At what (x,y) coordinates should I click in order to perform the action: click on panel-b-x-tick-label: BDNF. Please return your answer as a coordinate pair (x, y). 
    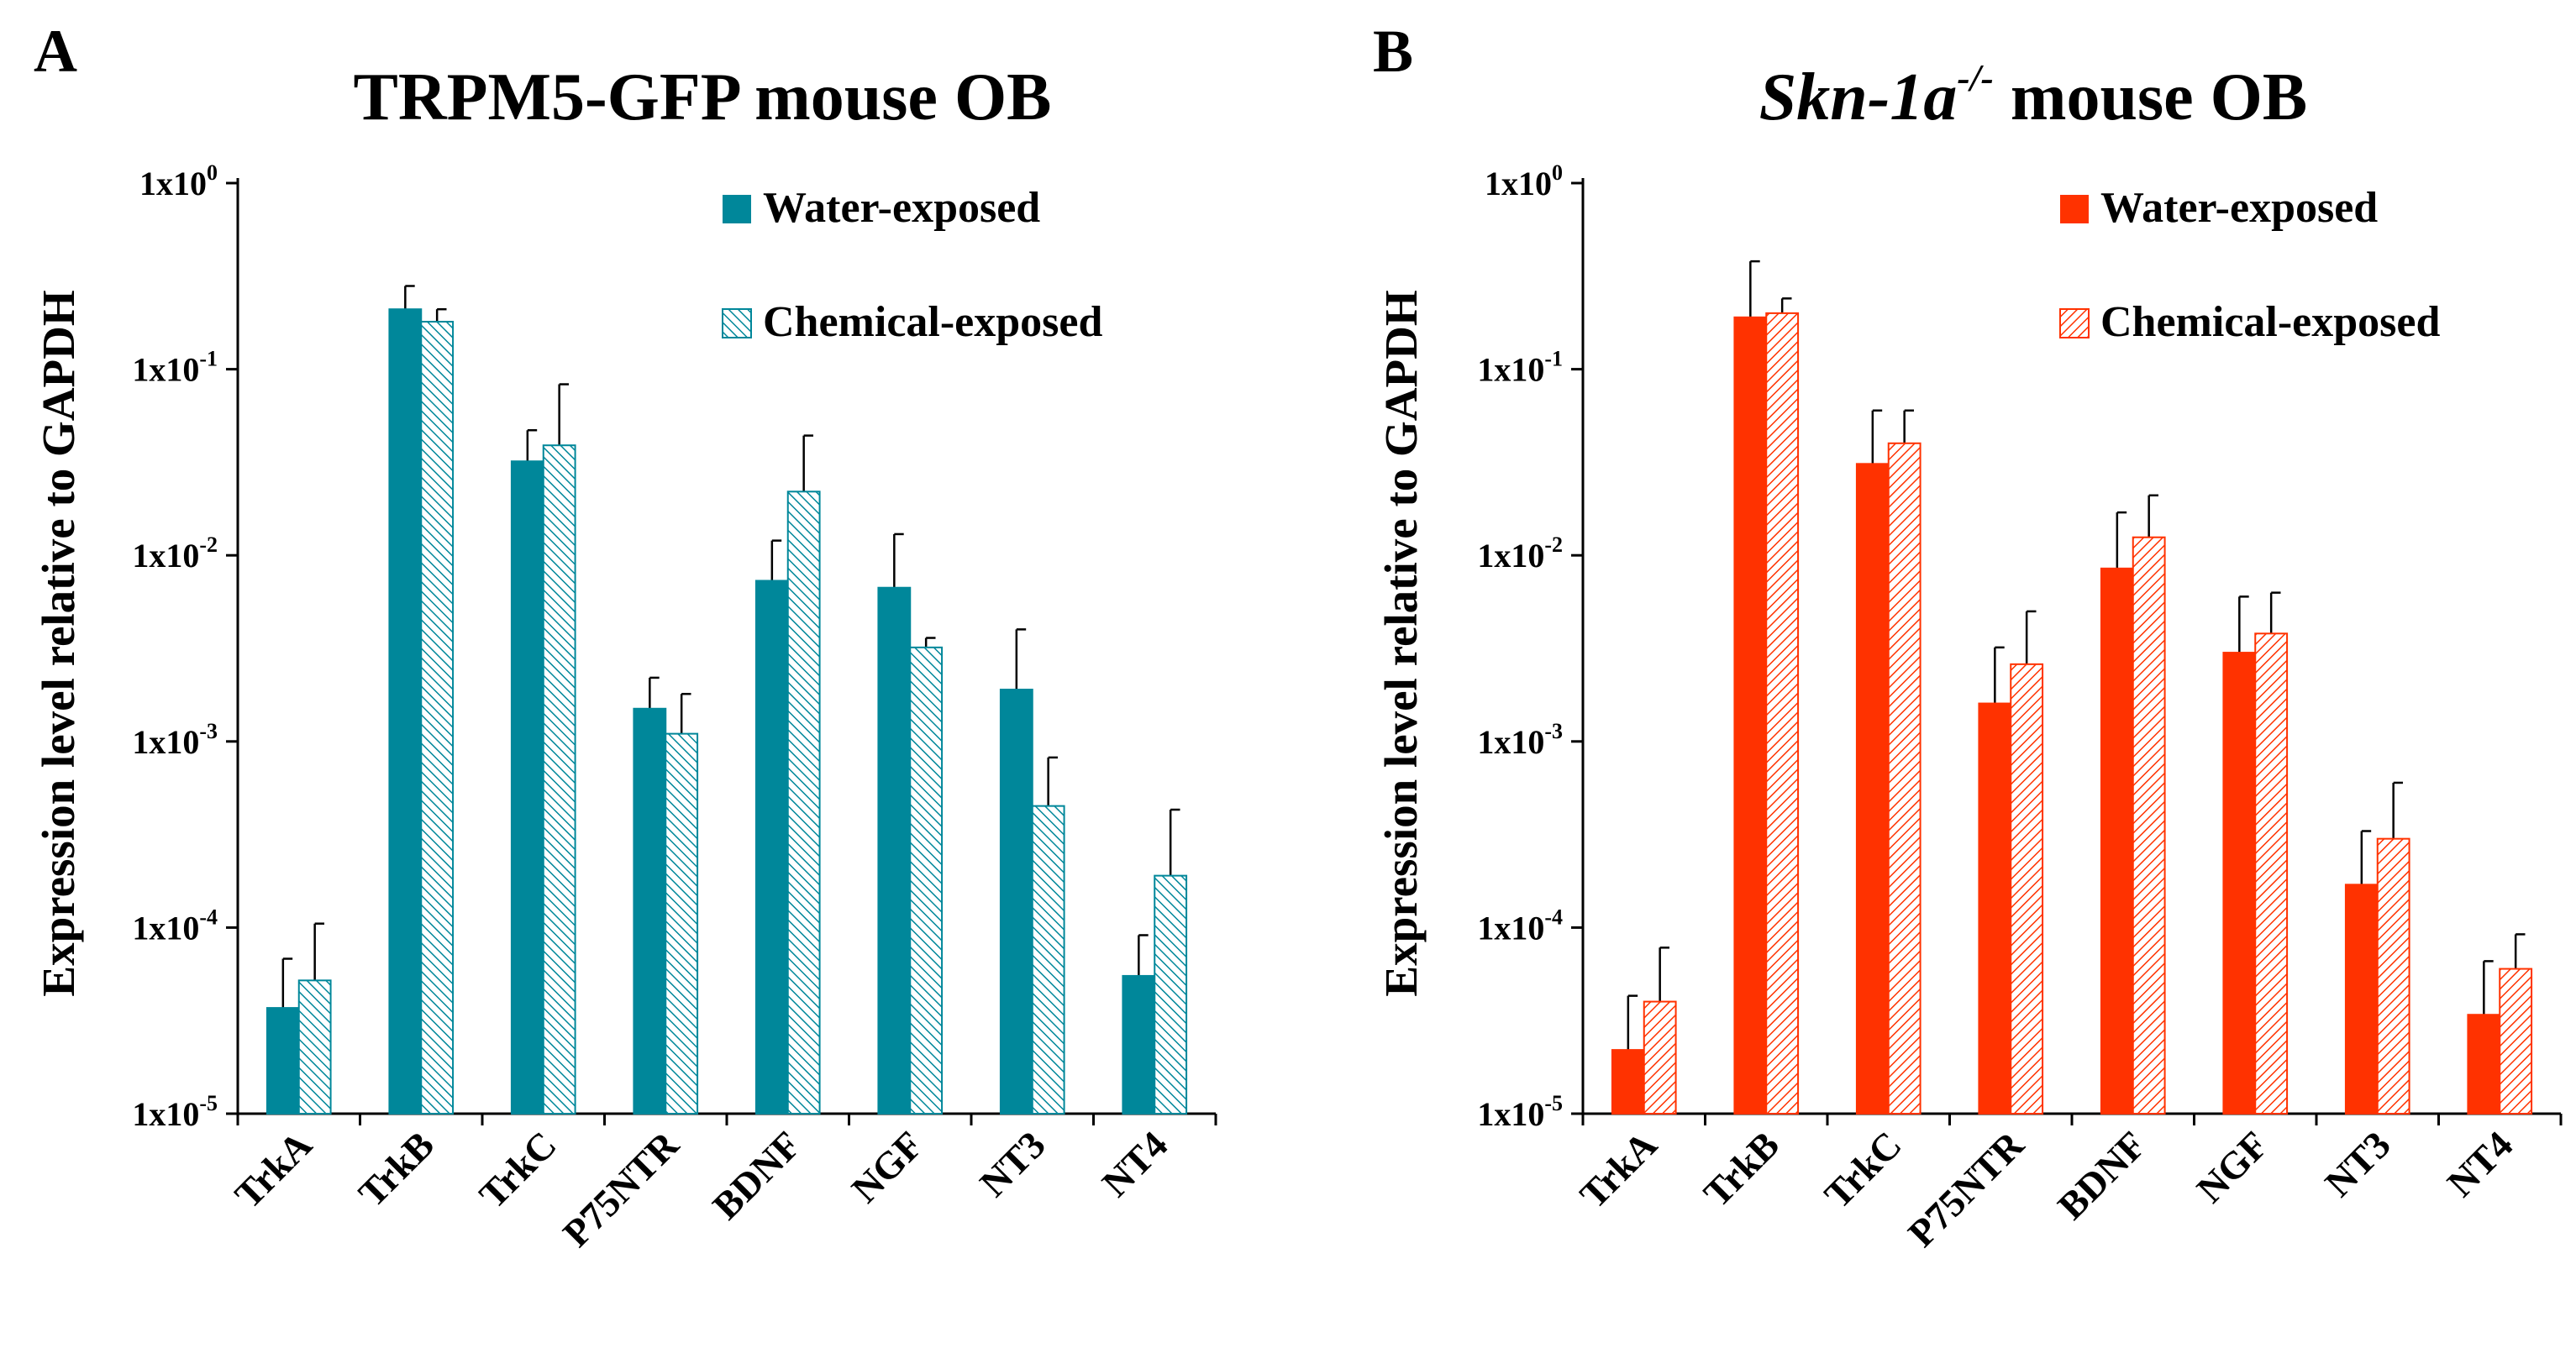
    Looking at the image, I should click on (2101, 1176).